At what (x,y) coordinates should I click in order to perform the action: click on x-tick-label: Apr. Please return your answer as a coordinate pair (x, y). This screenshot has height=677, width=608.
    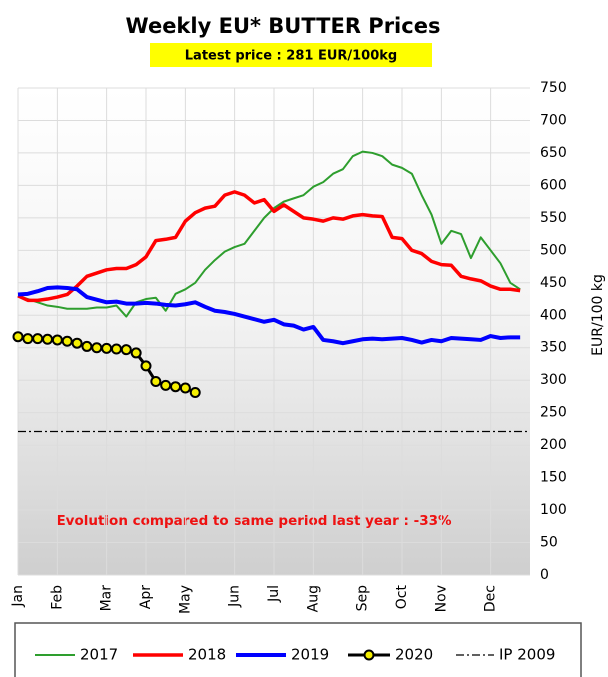
    Looking at the image, I should click on (146, 597).